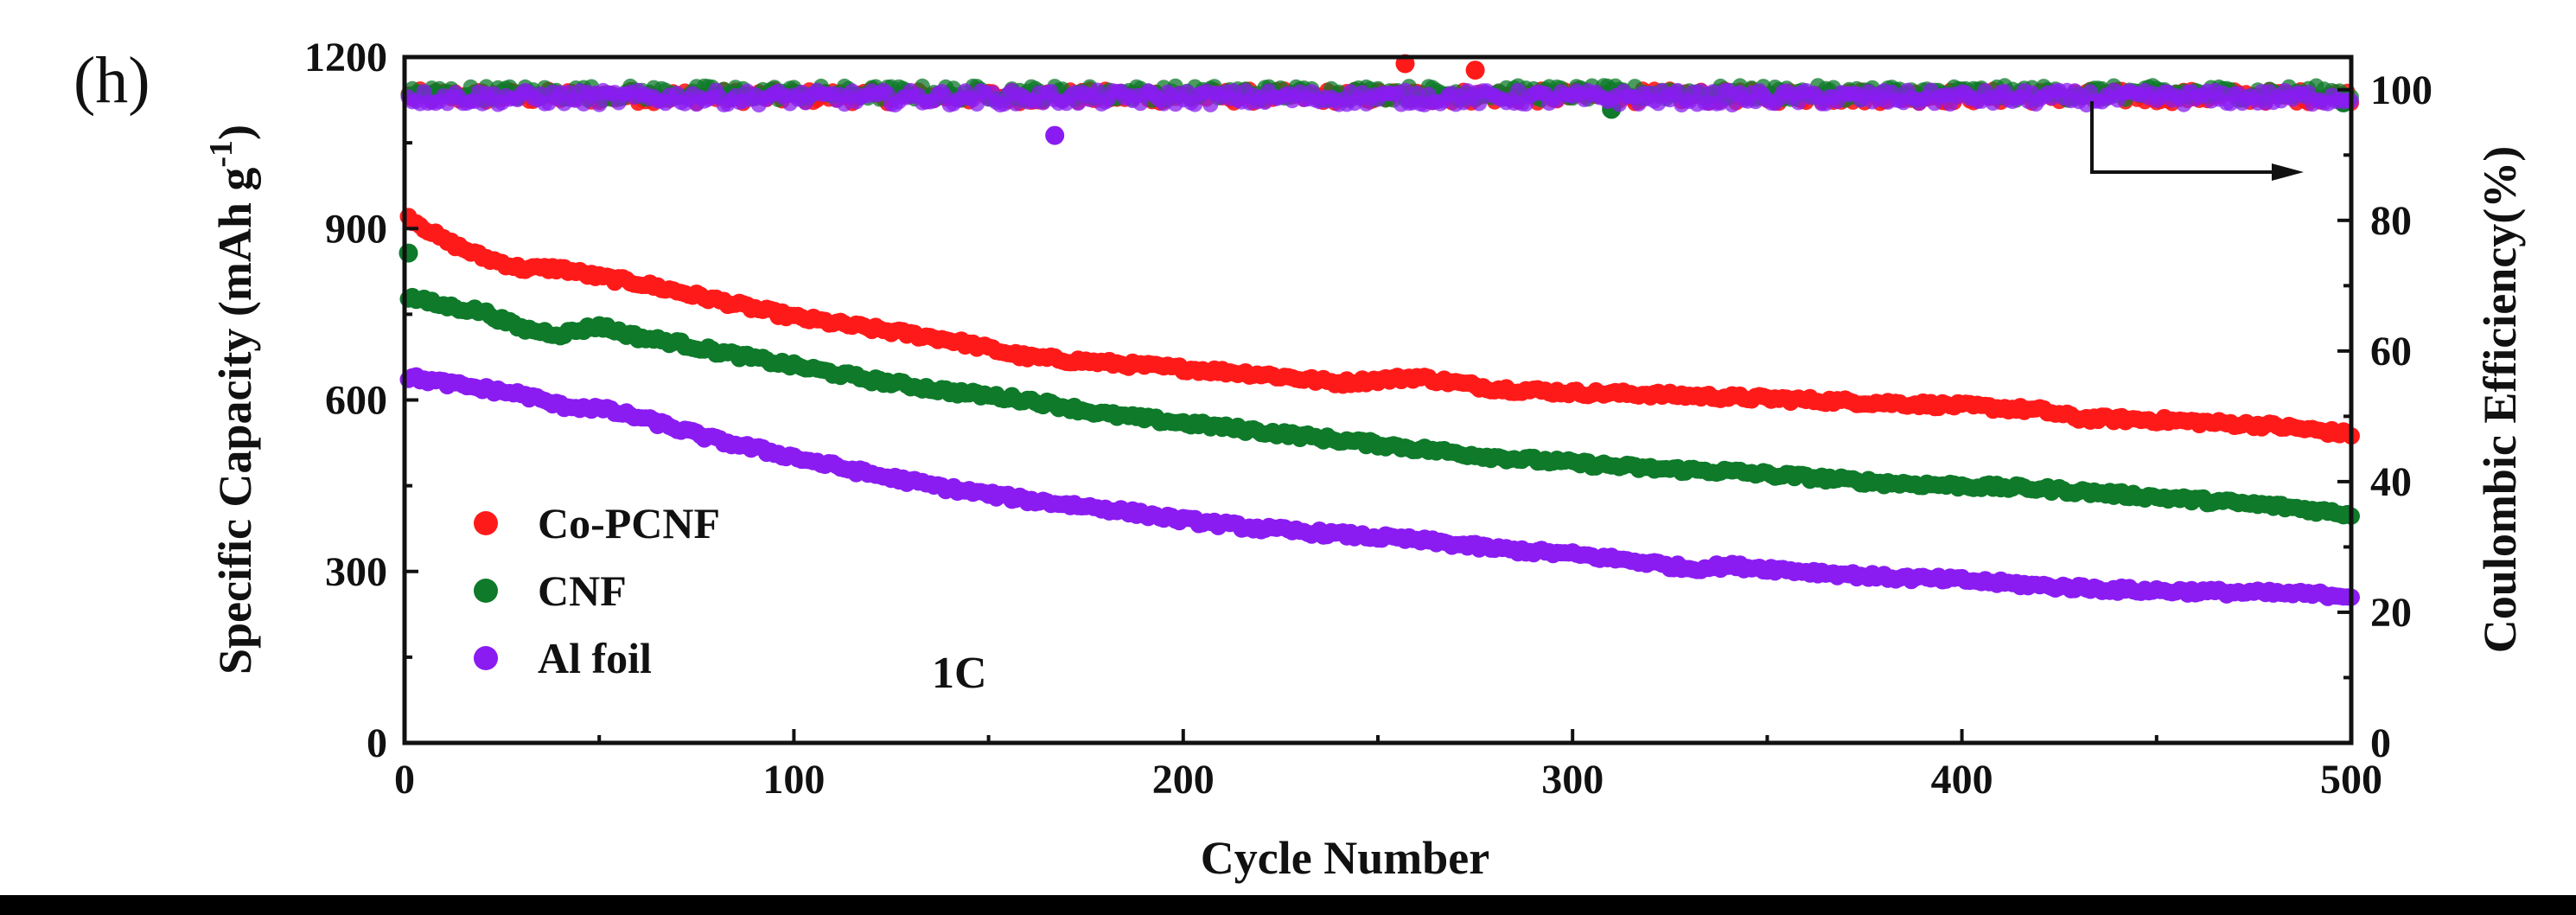 Image resolution: width=2576 pixels, height=915 pixels. Describe the element at coordinates (582, 590) in the screenshot. I see `legend-label: CNF` at that location.